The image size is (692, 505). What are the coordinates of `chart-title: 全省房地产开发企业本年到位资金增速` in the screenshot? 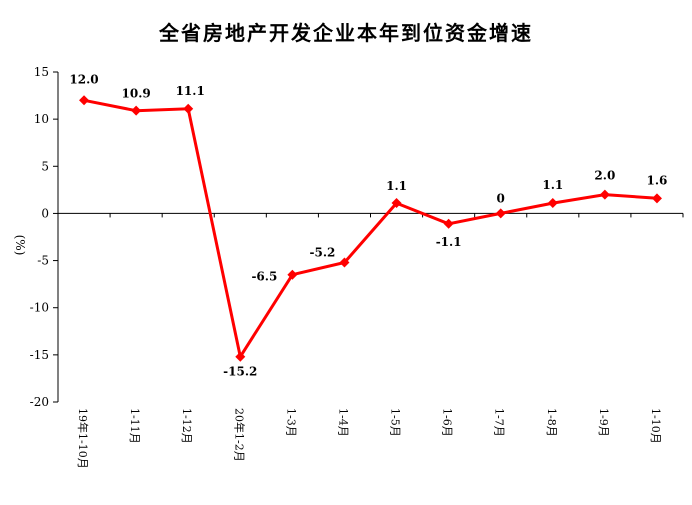 It's located at (346, 33).